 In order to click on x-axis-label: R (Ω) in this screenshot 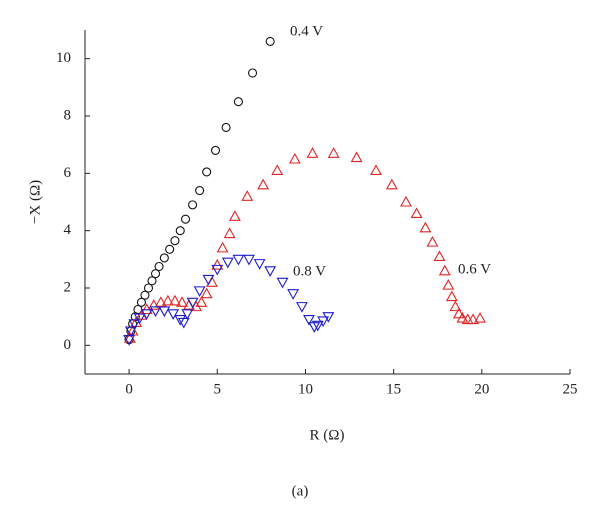, I will do `click(327, 435)`.